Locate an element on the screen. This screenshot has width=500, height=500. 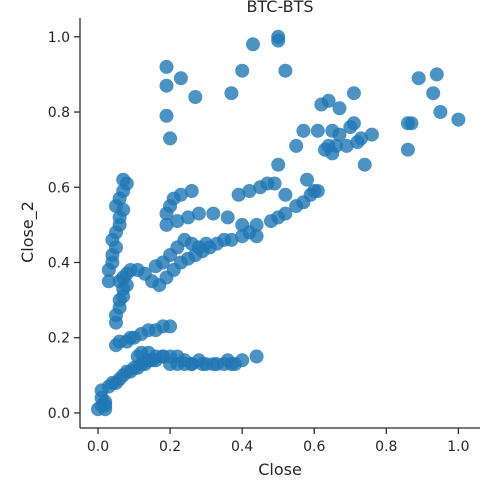
x-tick-label: 0.0 is located at coordinates (98, 447).